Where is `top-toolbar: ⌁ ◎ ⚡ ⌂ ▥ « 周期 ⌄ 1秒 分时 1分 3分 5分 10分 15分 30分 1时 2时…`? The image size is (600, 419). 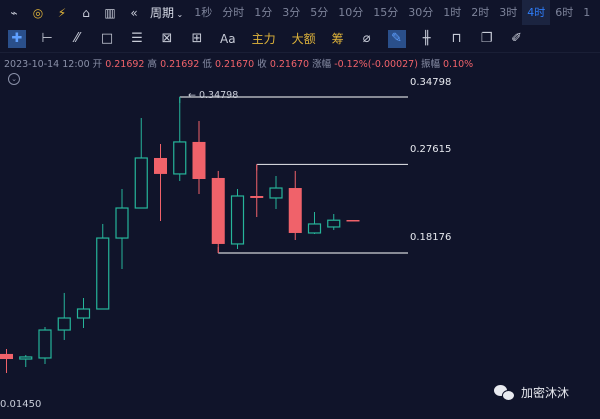
top-toolbar: ⌁ ◎ ⚡ ⌂ ▥ « 周期 ⌄ 1秒 分时 1分 3分 5分 10分 15分 30分 1时 2时… is located at coordinates (300, 12).